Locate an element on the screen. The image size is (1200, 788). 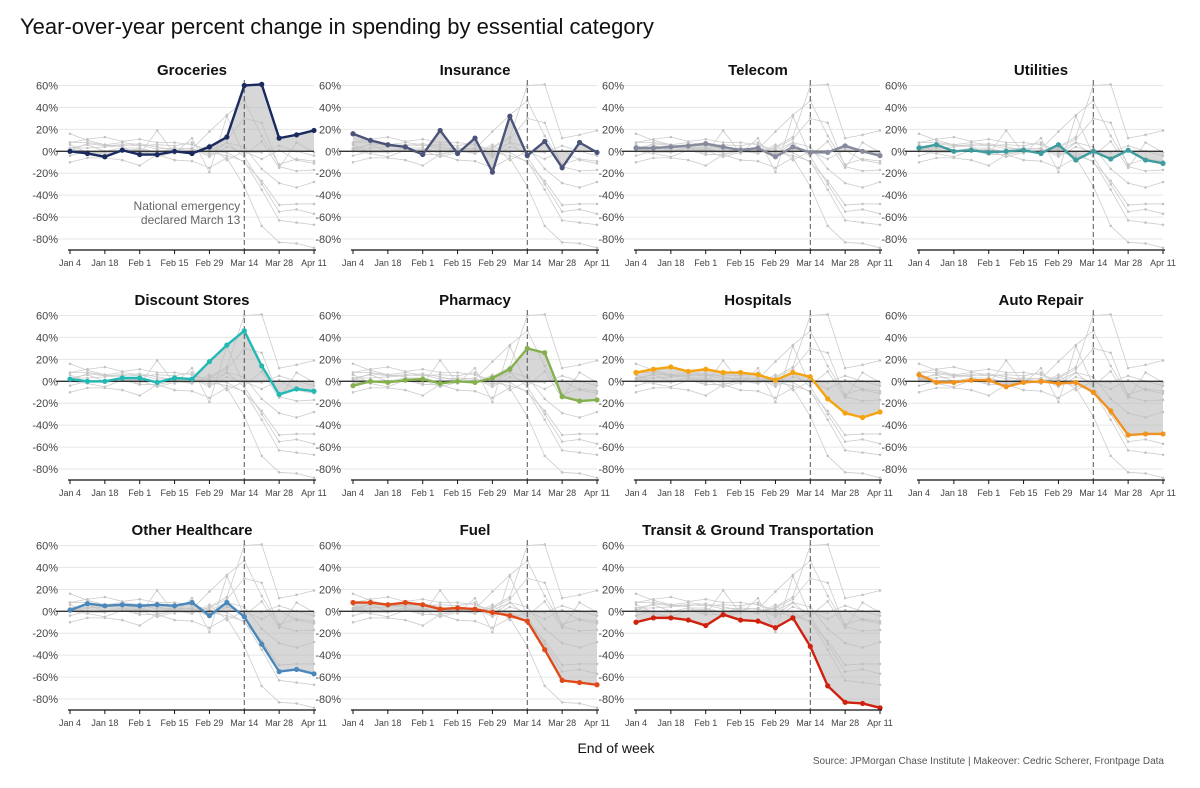
y-tick-label: 20% is located at coordinates (330, 130).